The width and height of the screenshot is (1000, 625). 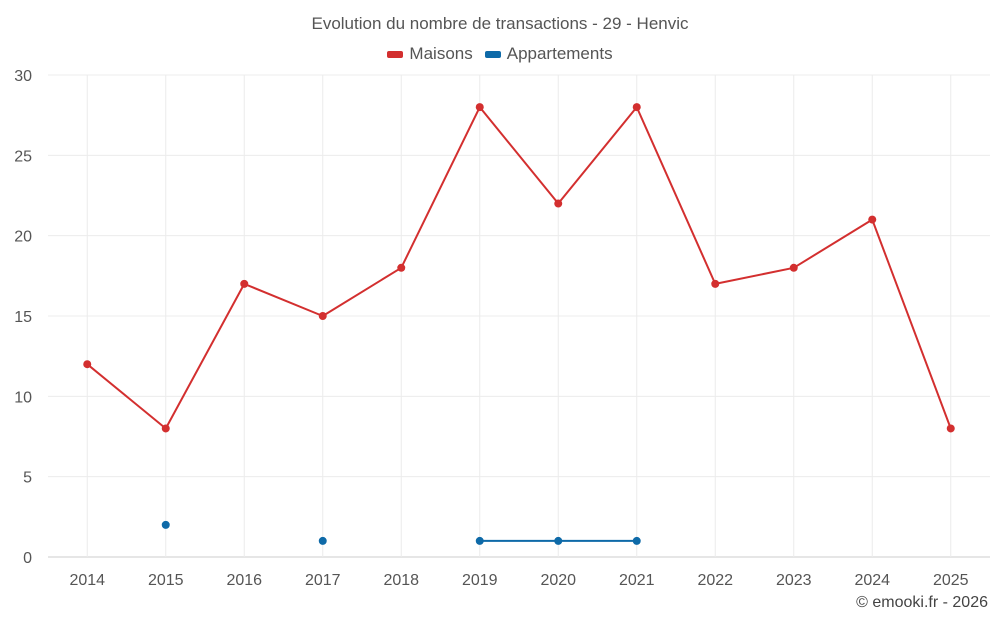 I want to click on x-tick-label: 2014, so click(x=87, y=580).